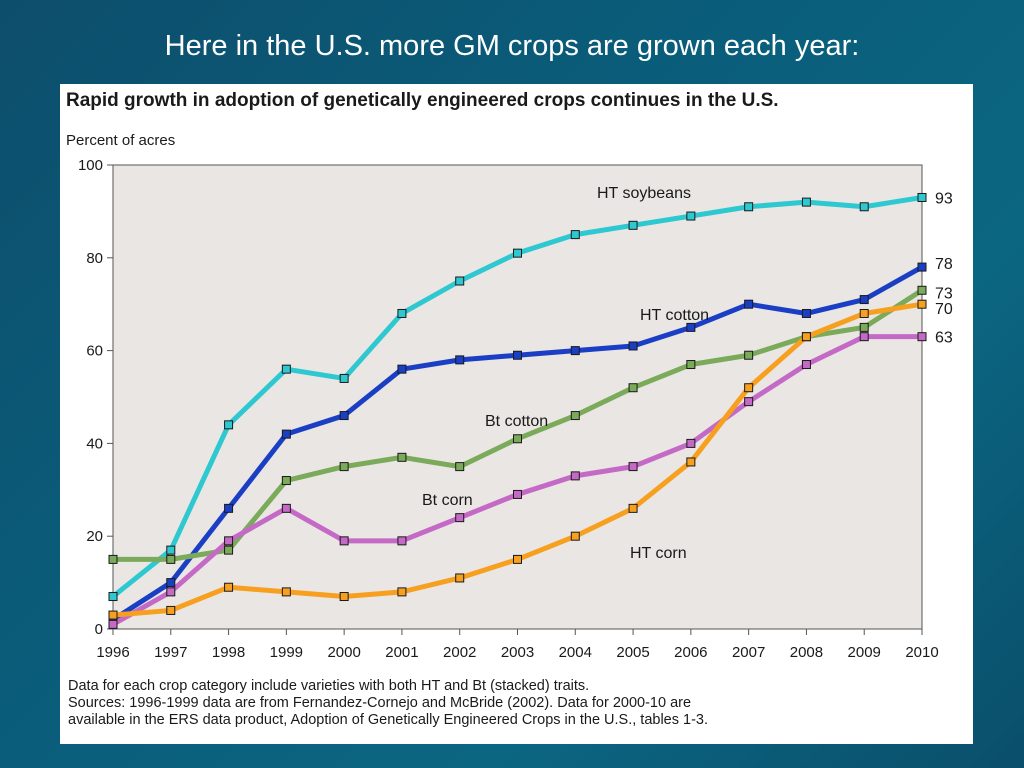 Image resolution: width=1024 pixels, height=768 pixels. What do you see at coordinates (170, 652) in the screenshot?
I see `x-tick-label: 1997` at bounding box center [170, 652].